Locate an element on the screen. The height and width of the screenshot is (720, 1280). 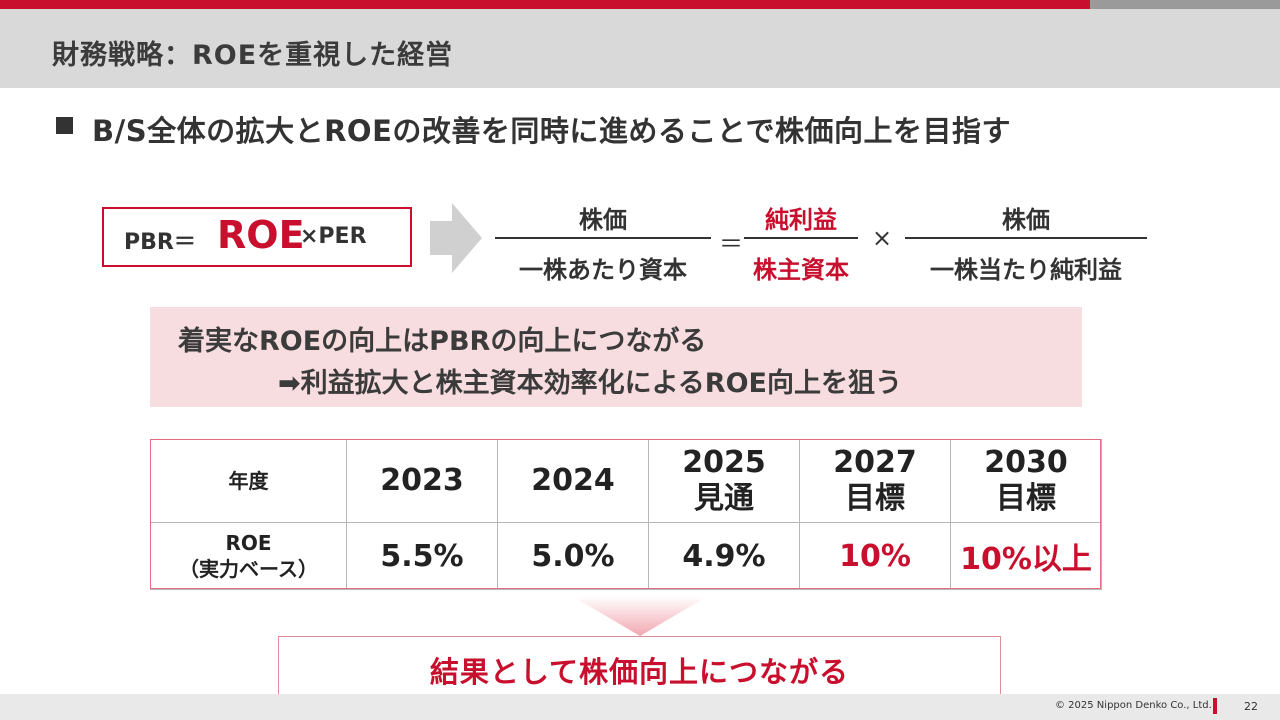
roe-row-label-sub: （実力ベース） is located at coordinates (248, 569).